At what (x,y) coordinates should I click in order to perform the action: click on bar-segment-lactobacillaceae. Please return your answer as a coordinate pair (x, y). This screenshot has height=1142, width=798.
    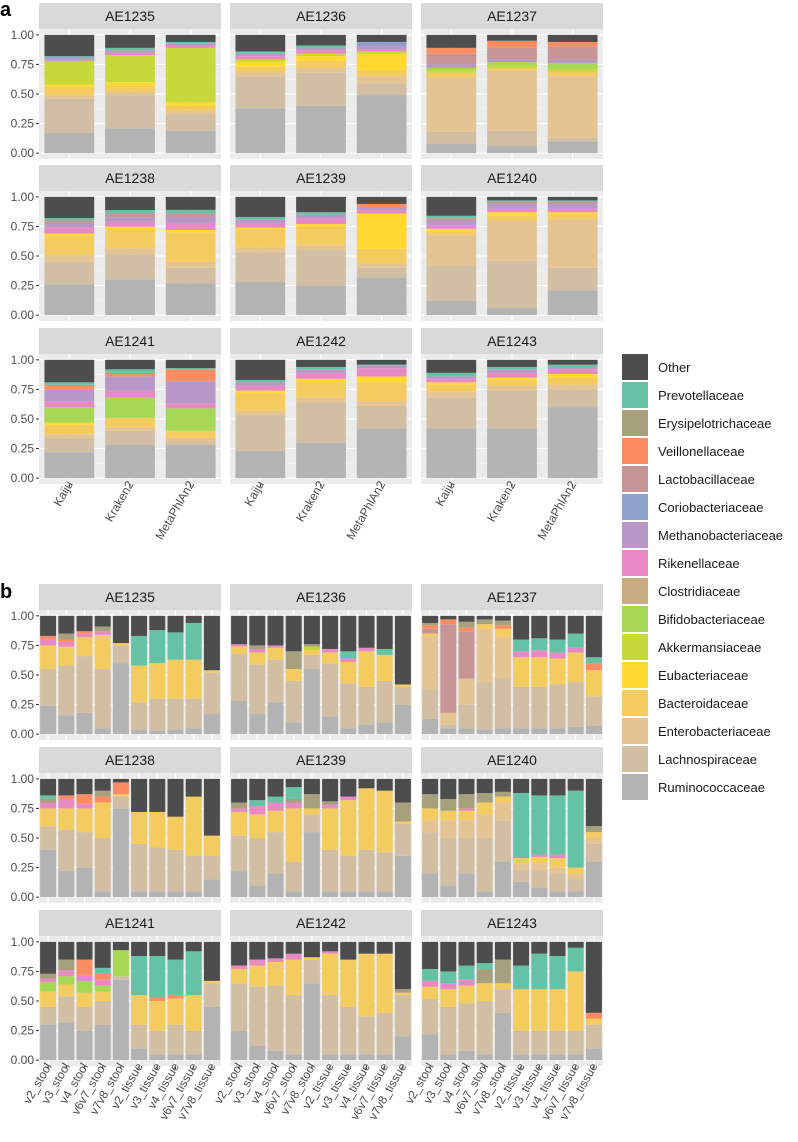
    Looking at the image, I should click on (466, 655).